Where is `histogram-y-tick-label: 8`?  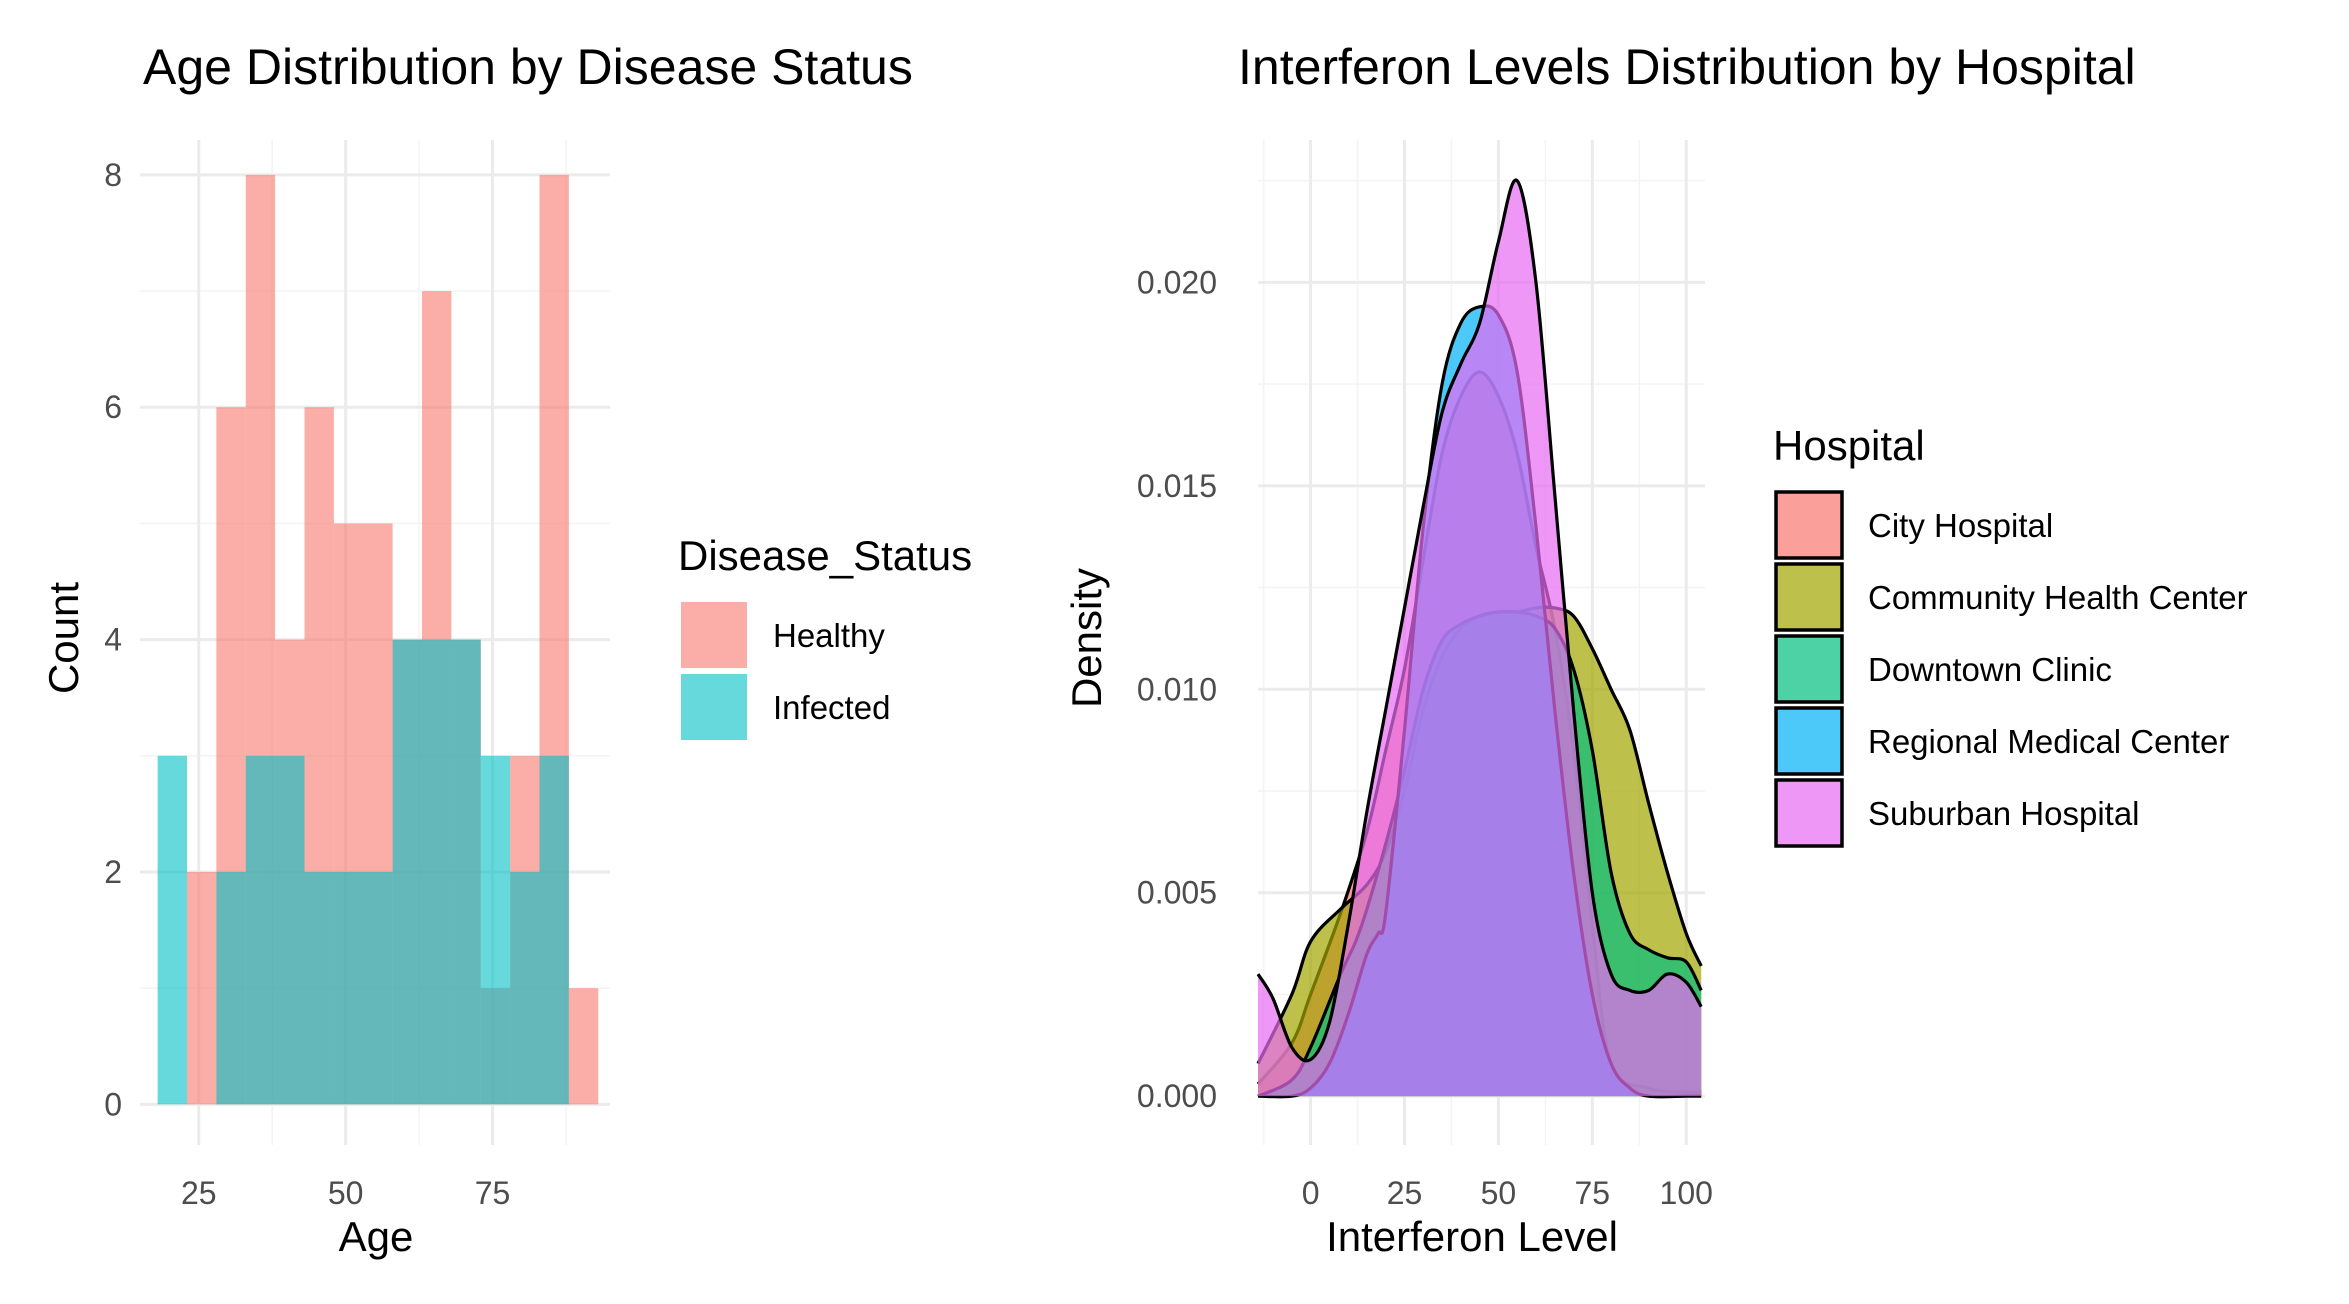
histogram-y-tick-label: 8 is located at coordinates (113, 175).